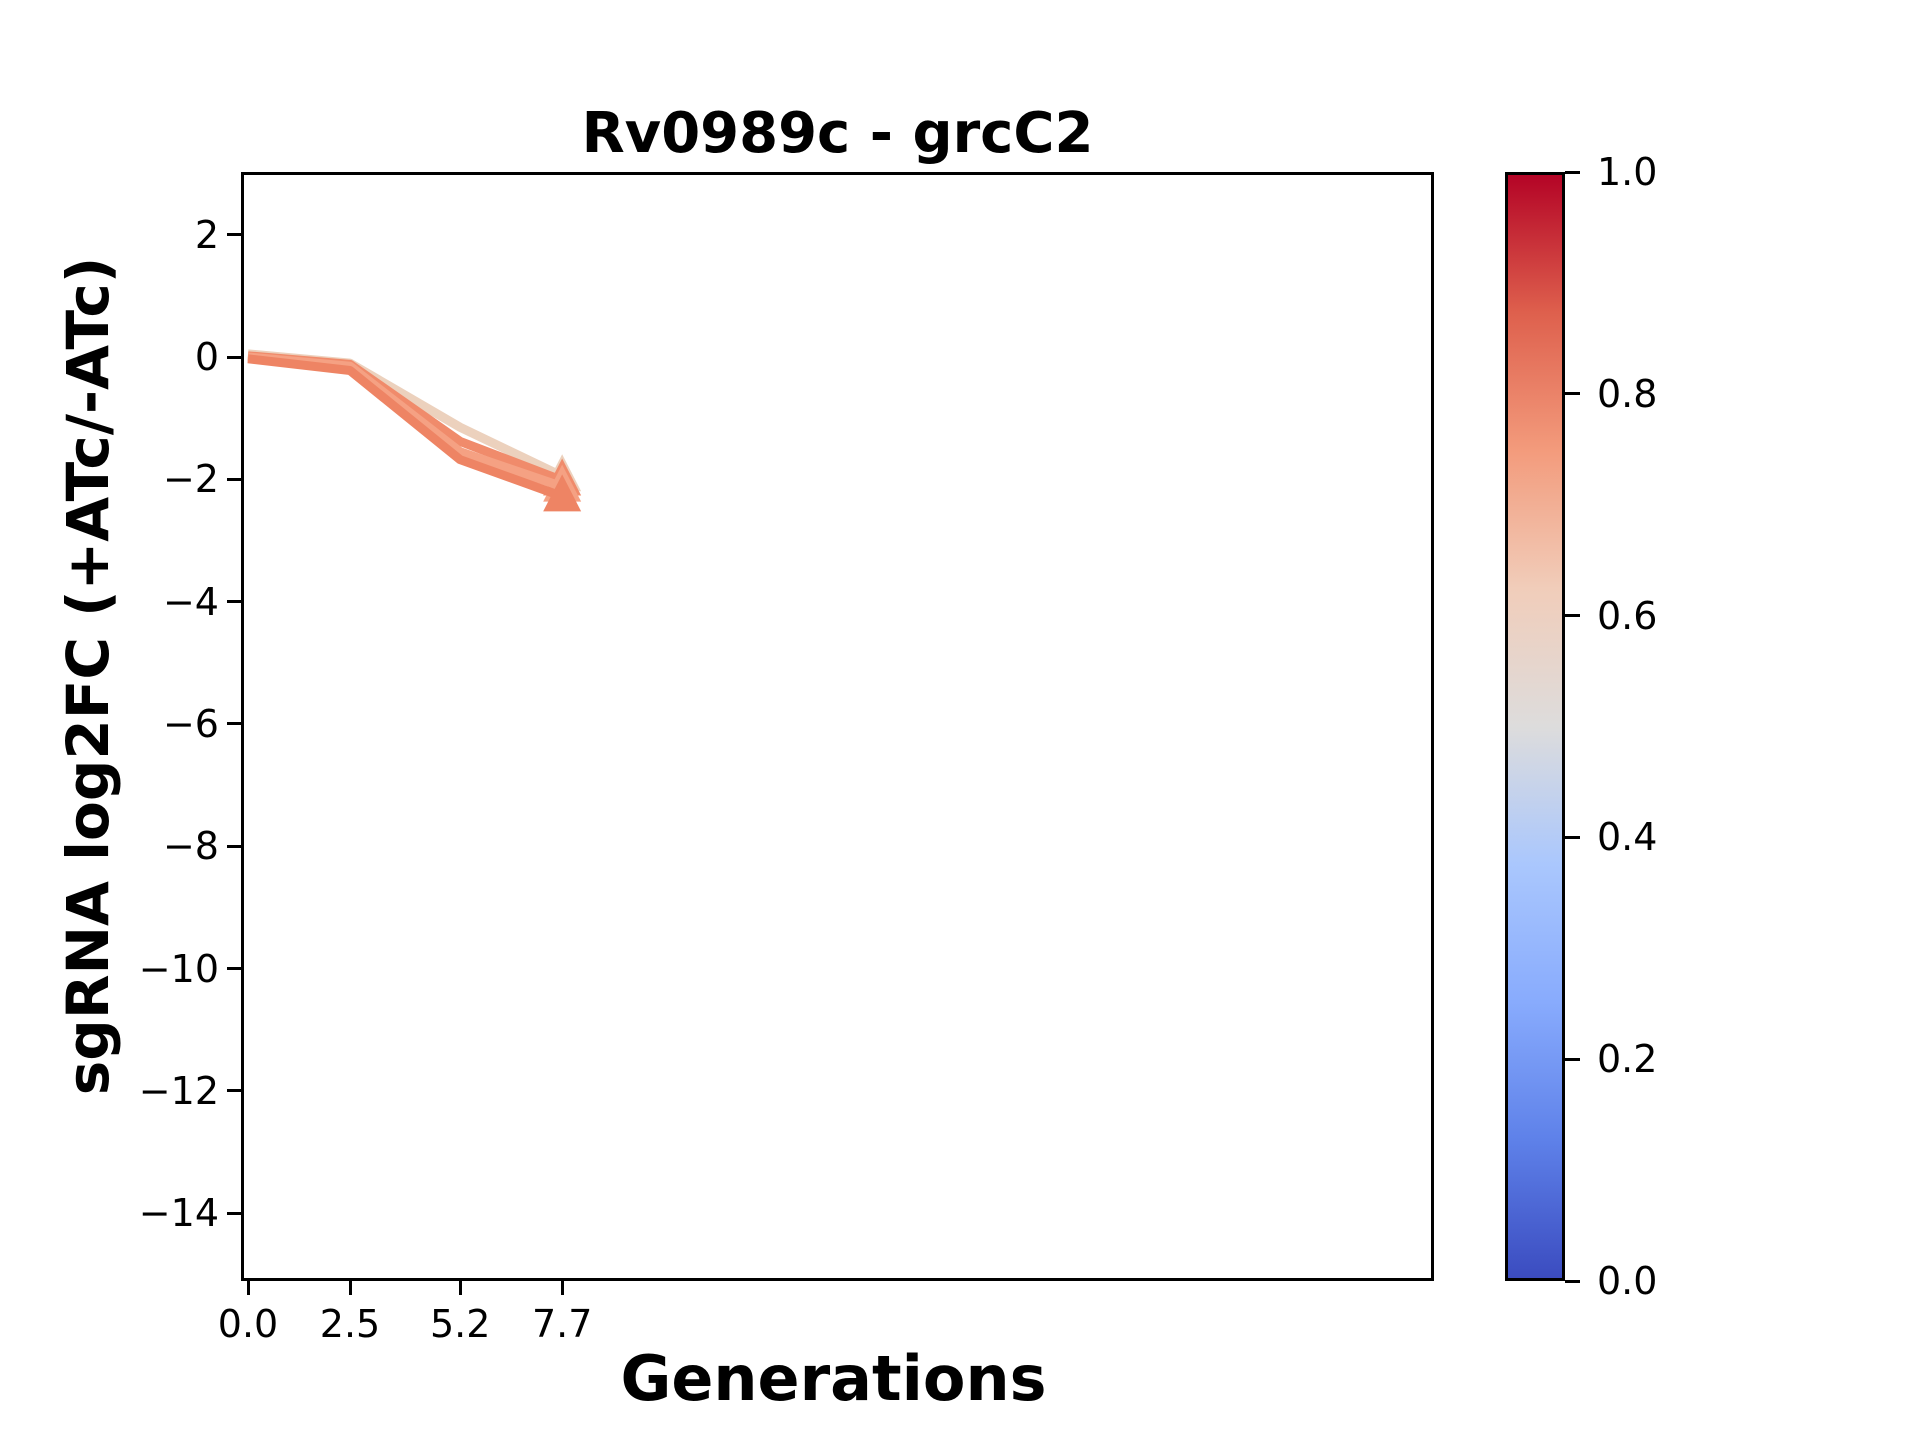  Describe the element at coordinates (1535, 726) in the screenshot. I see `colorbar-gradient` at that location.